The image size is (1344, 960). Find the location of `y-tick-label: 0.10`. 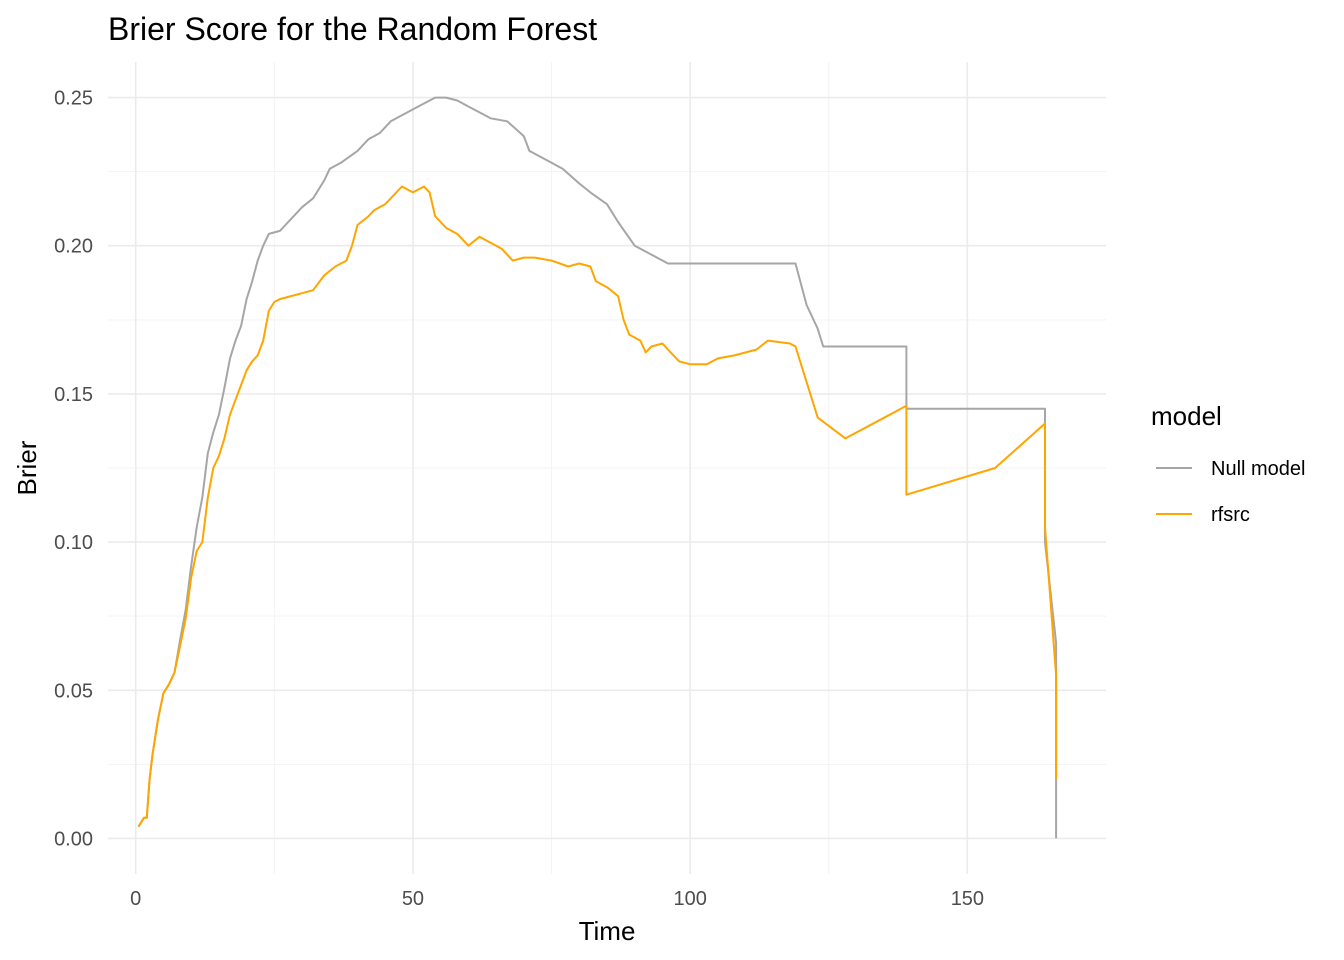

y-tick-label: 0.10 is located at coordinates (73, 543).